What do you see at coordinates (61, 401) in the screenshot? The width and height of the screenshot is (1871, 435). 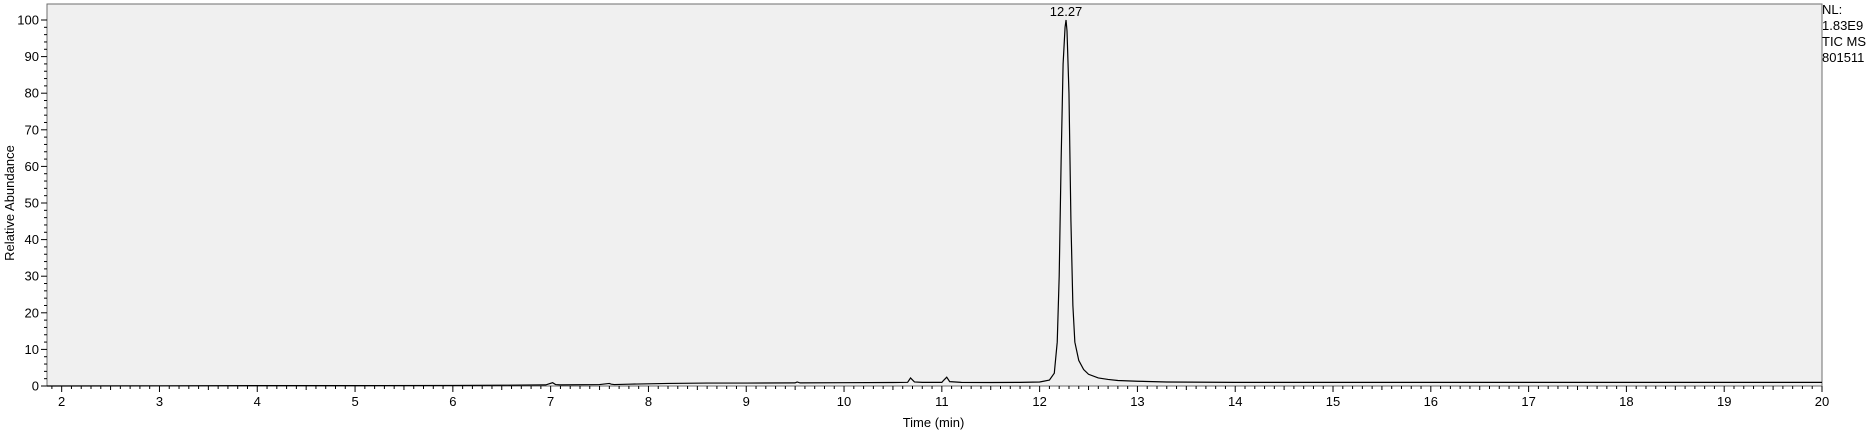 I see `x-tick-label: 2` at bounding box center [61, 401].